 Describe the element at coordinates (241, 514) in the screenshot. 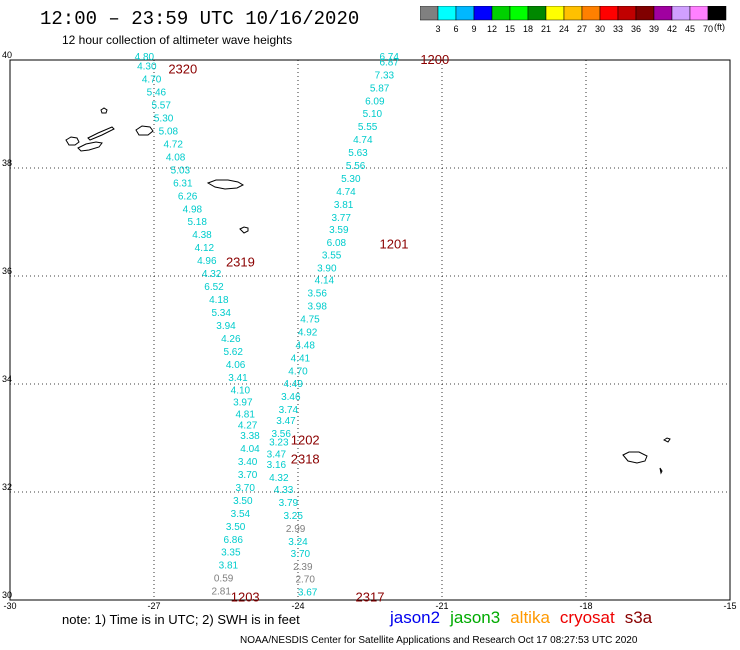

I see `wave-height-value: 3.54` at that location.